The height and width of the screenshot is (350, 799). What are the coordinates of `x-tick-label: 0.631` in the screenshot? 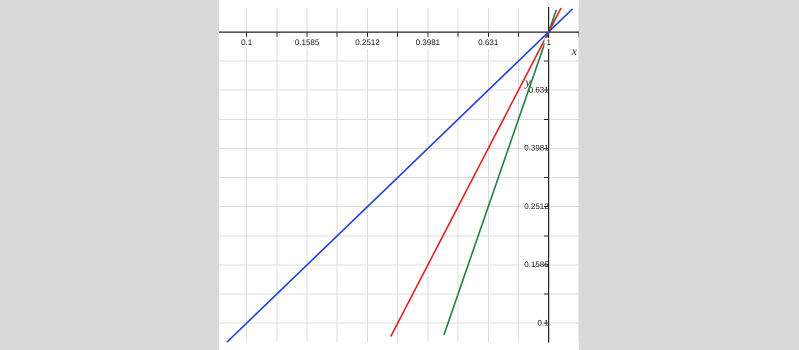 It's located at (488, 43).